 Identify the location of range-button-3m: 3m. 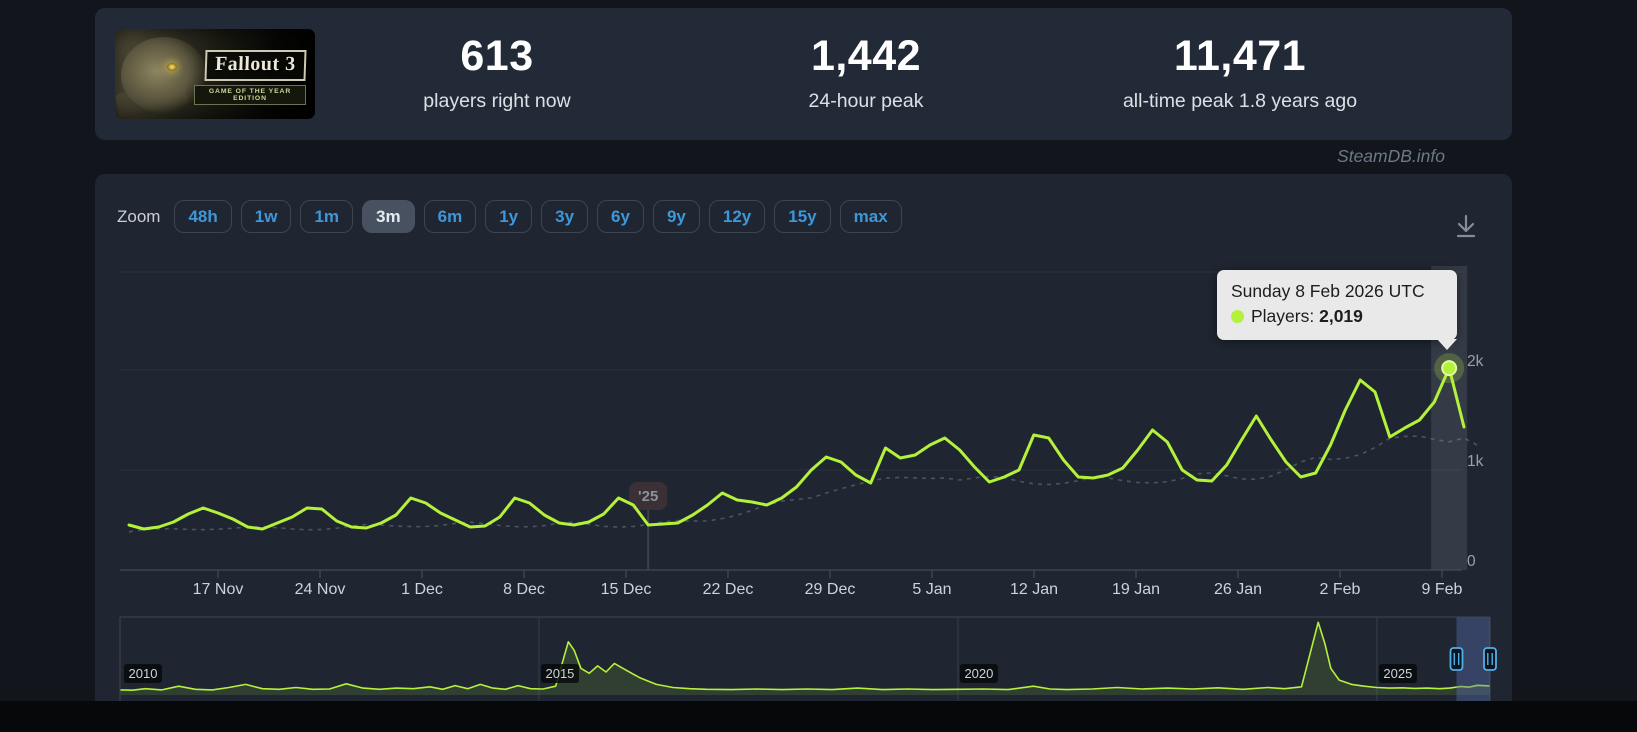
(388, 216).